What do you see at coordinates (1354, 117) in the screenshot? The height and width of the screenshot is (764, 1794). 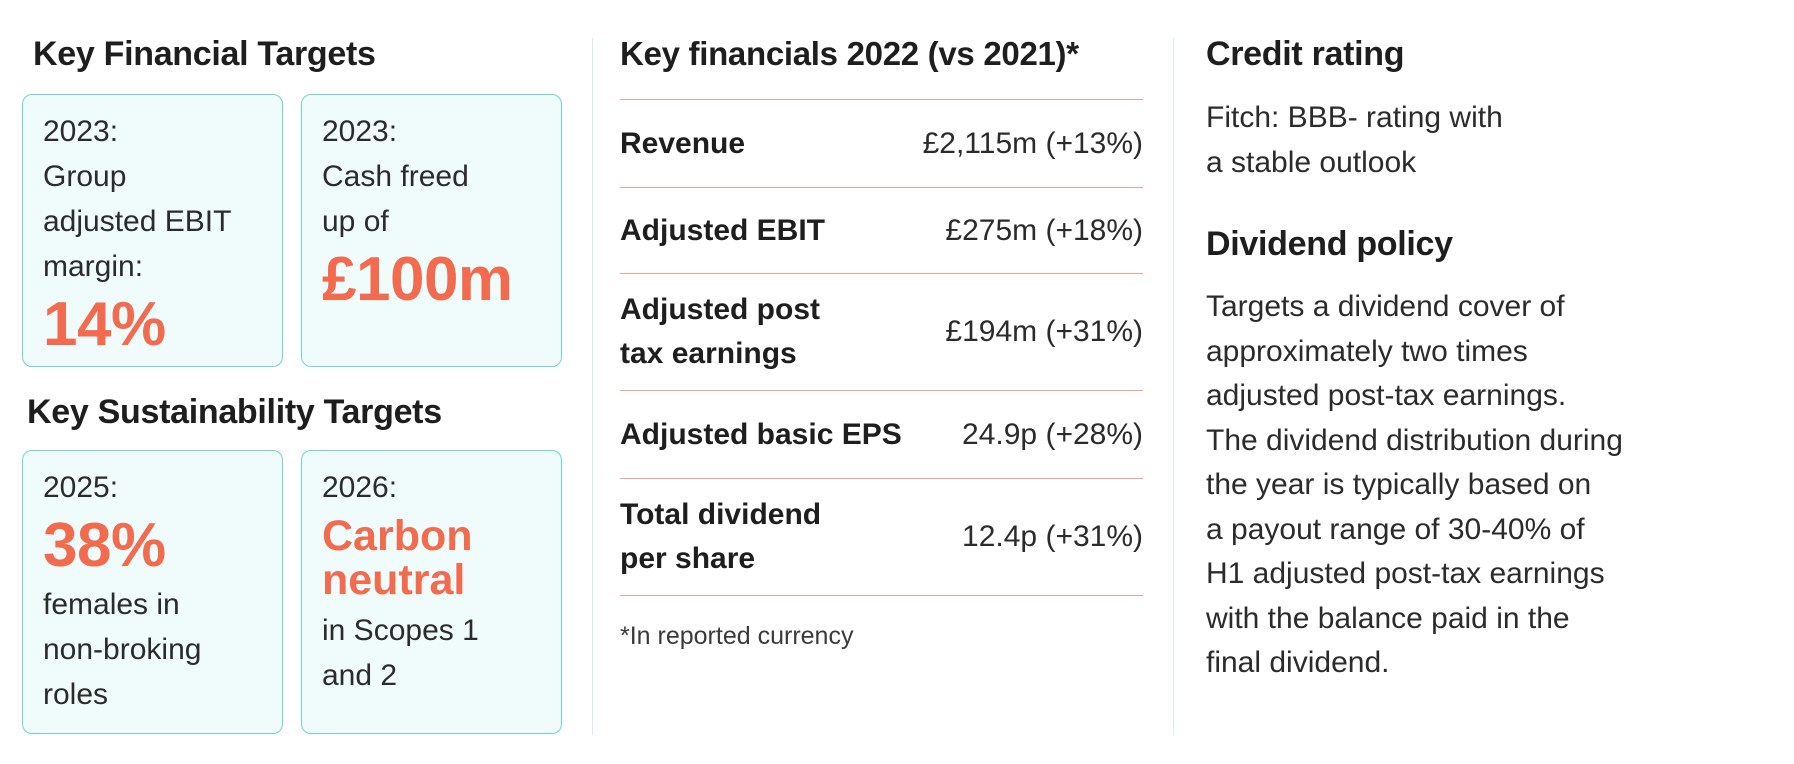 I see `credit-rating-line: Fitch: BBB- rating with` at bounding box center [1354, 117].